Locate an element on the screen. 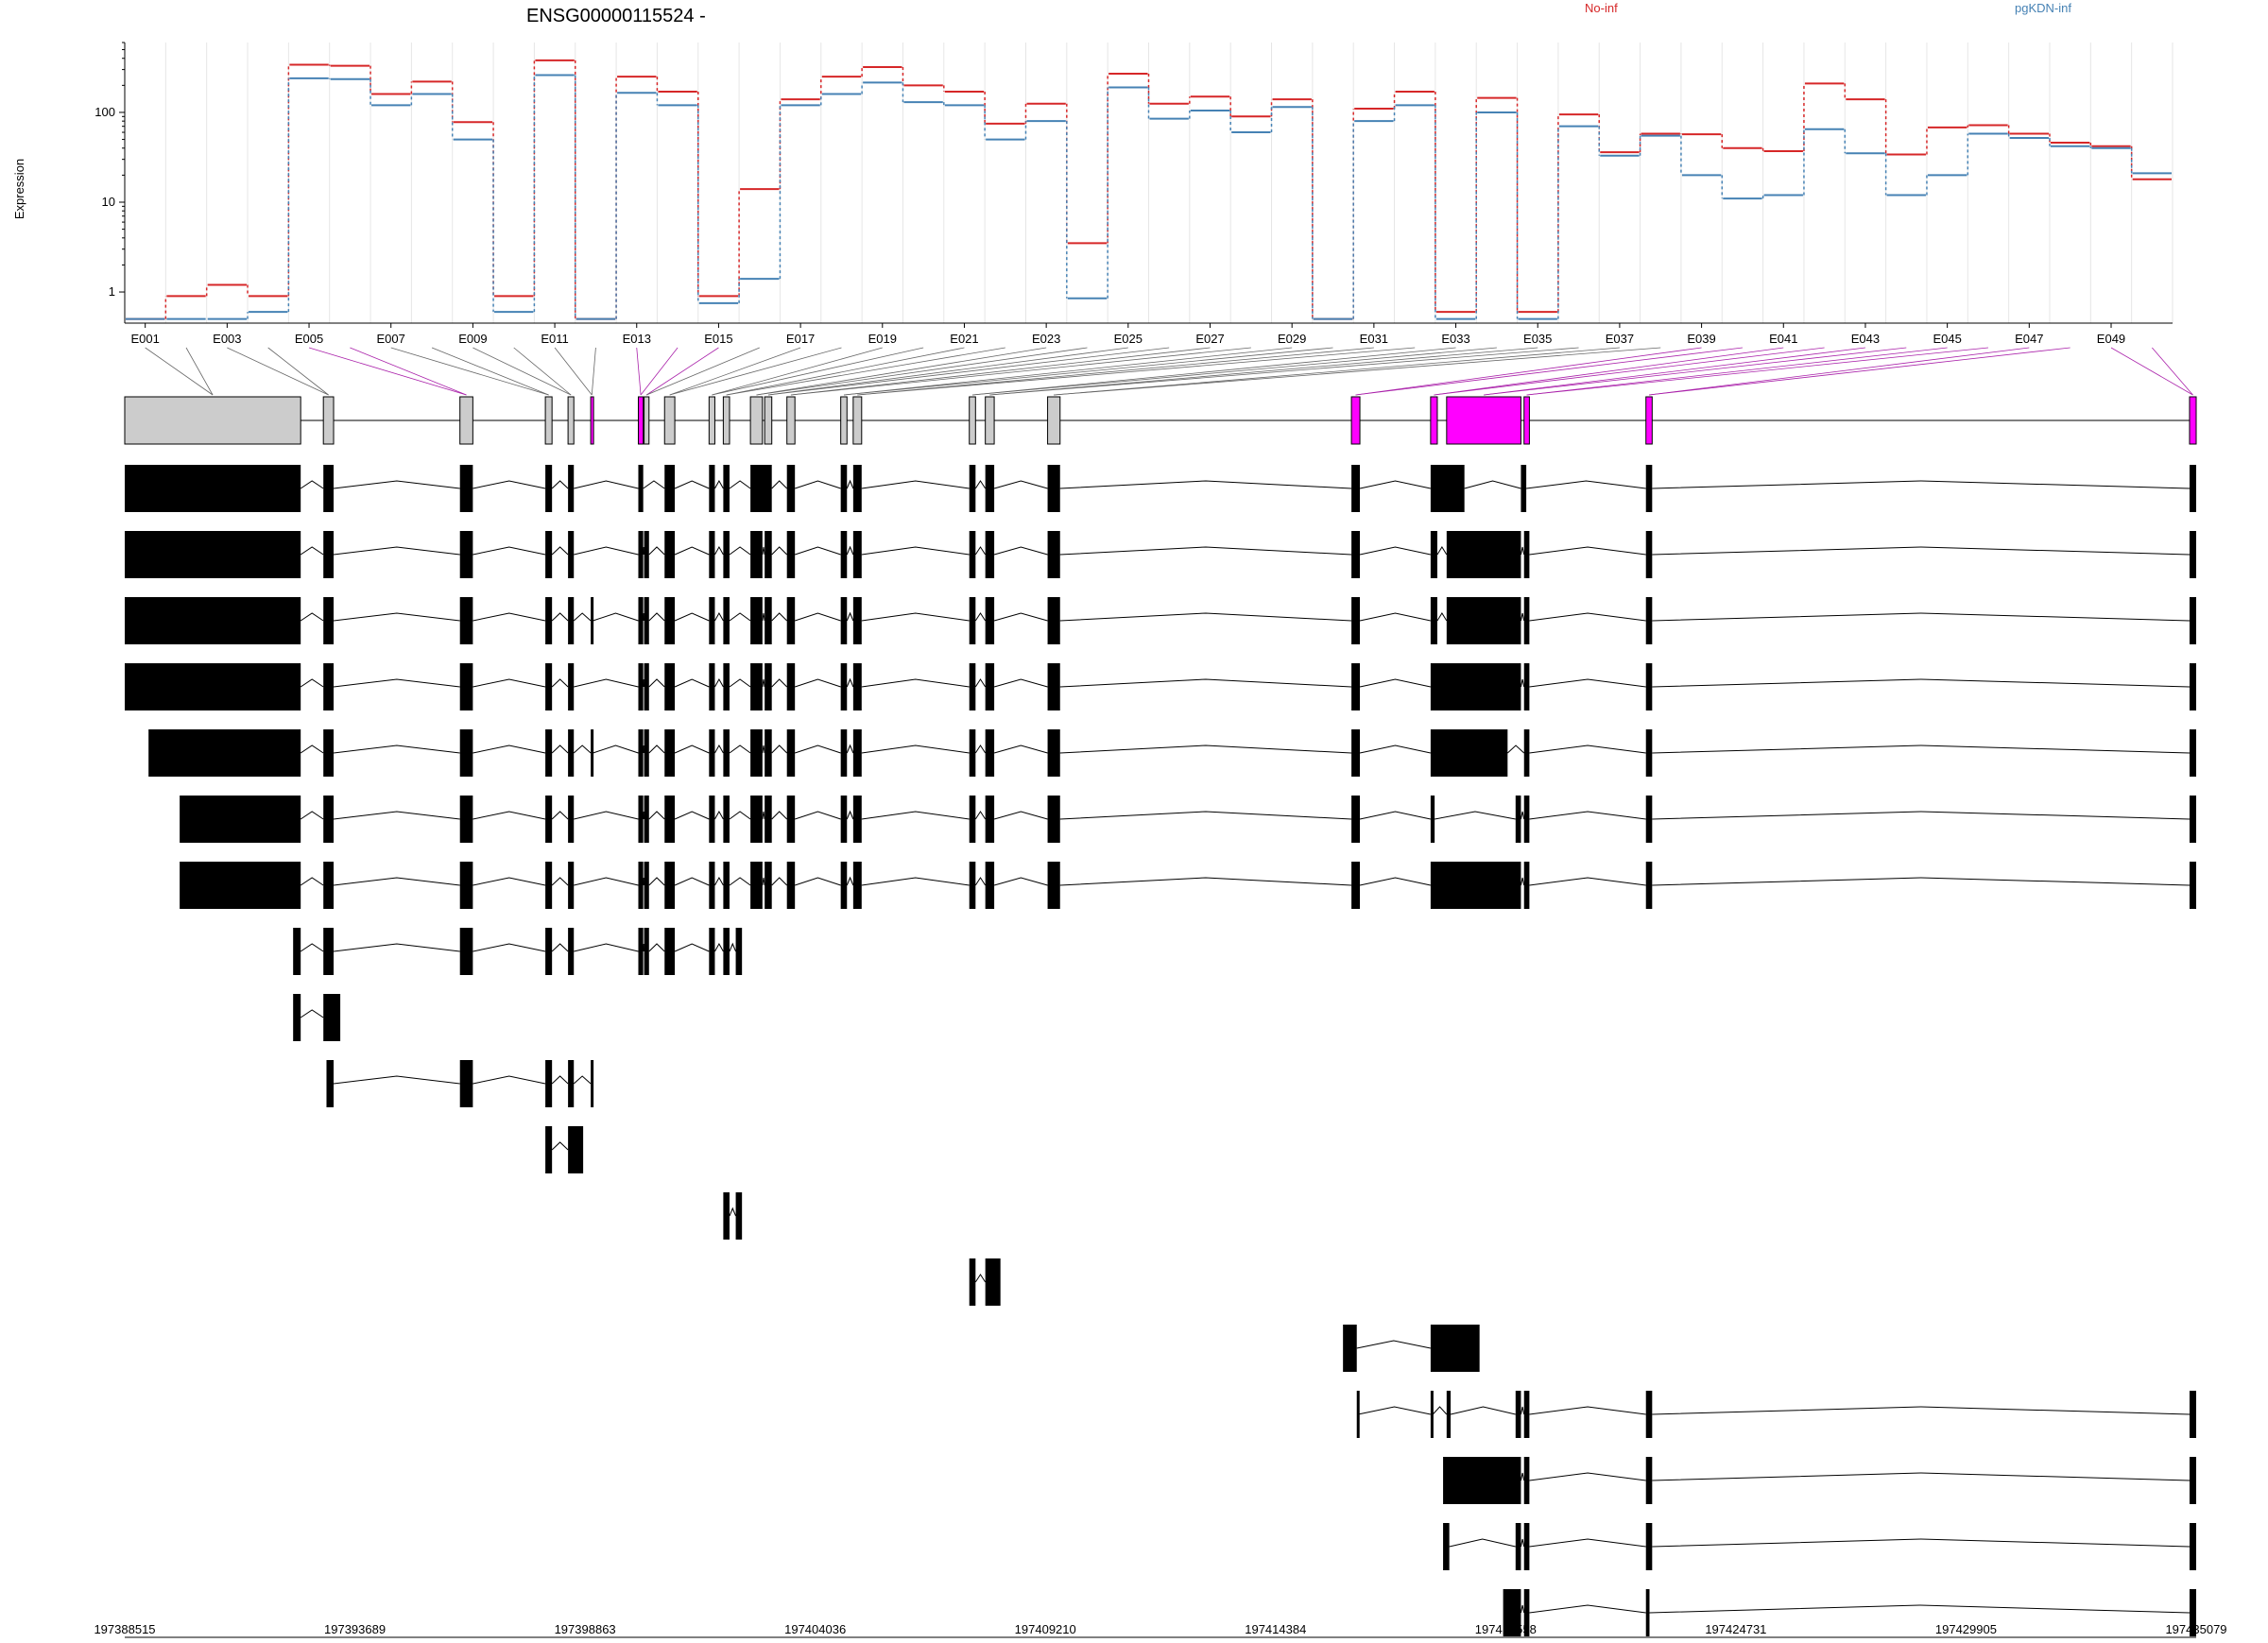 The image size is (2268, 1643). exon-label: E017 is located at coordinates (800, 339).